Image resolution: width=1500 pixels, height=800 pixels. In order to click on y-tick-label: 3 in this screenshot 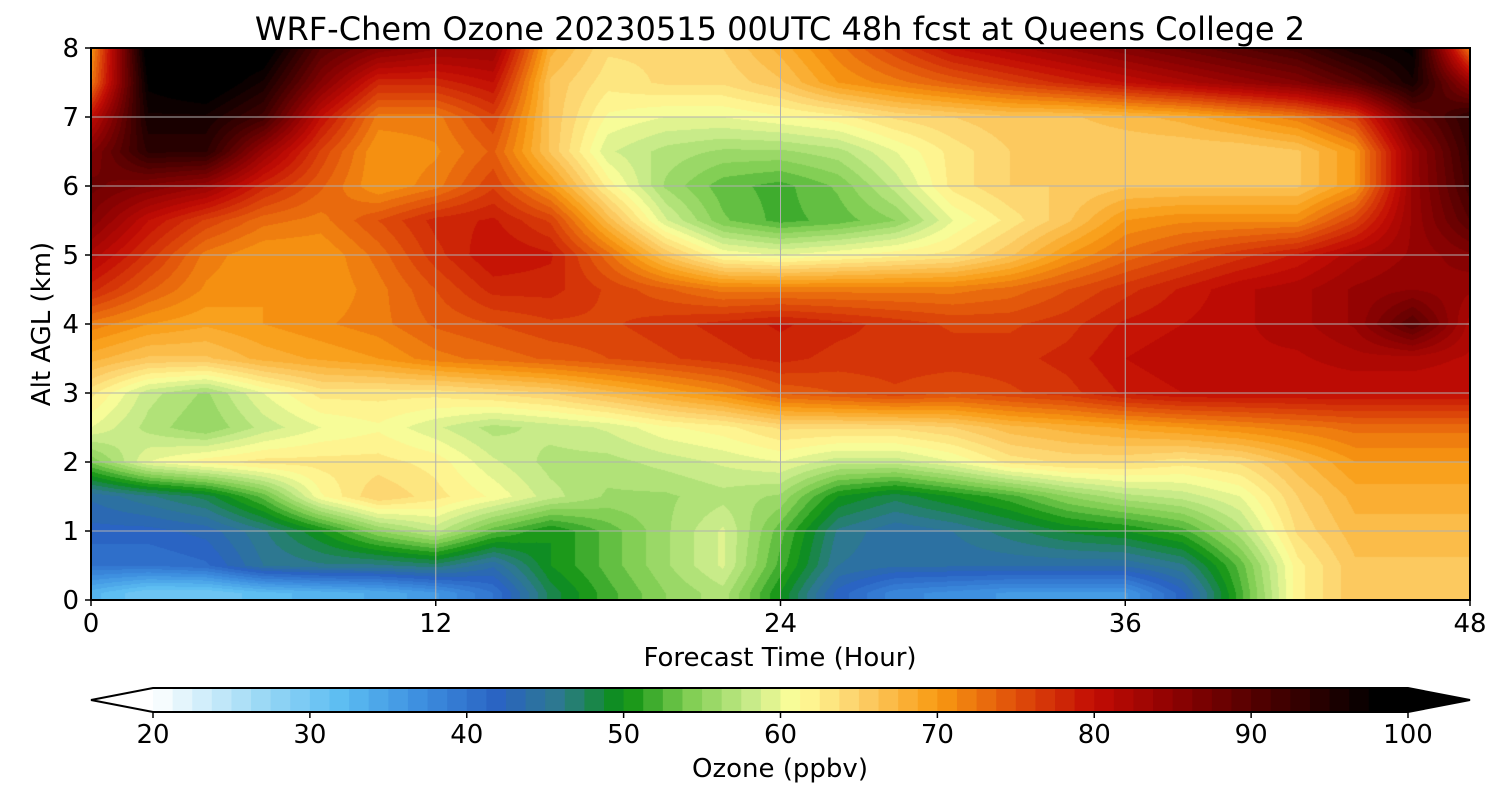, I will do `click(70, 394)`.